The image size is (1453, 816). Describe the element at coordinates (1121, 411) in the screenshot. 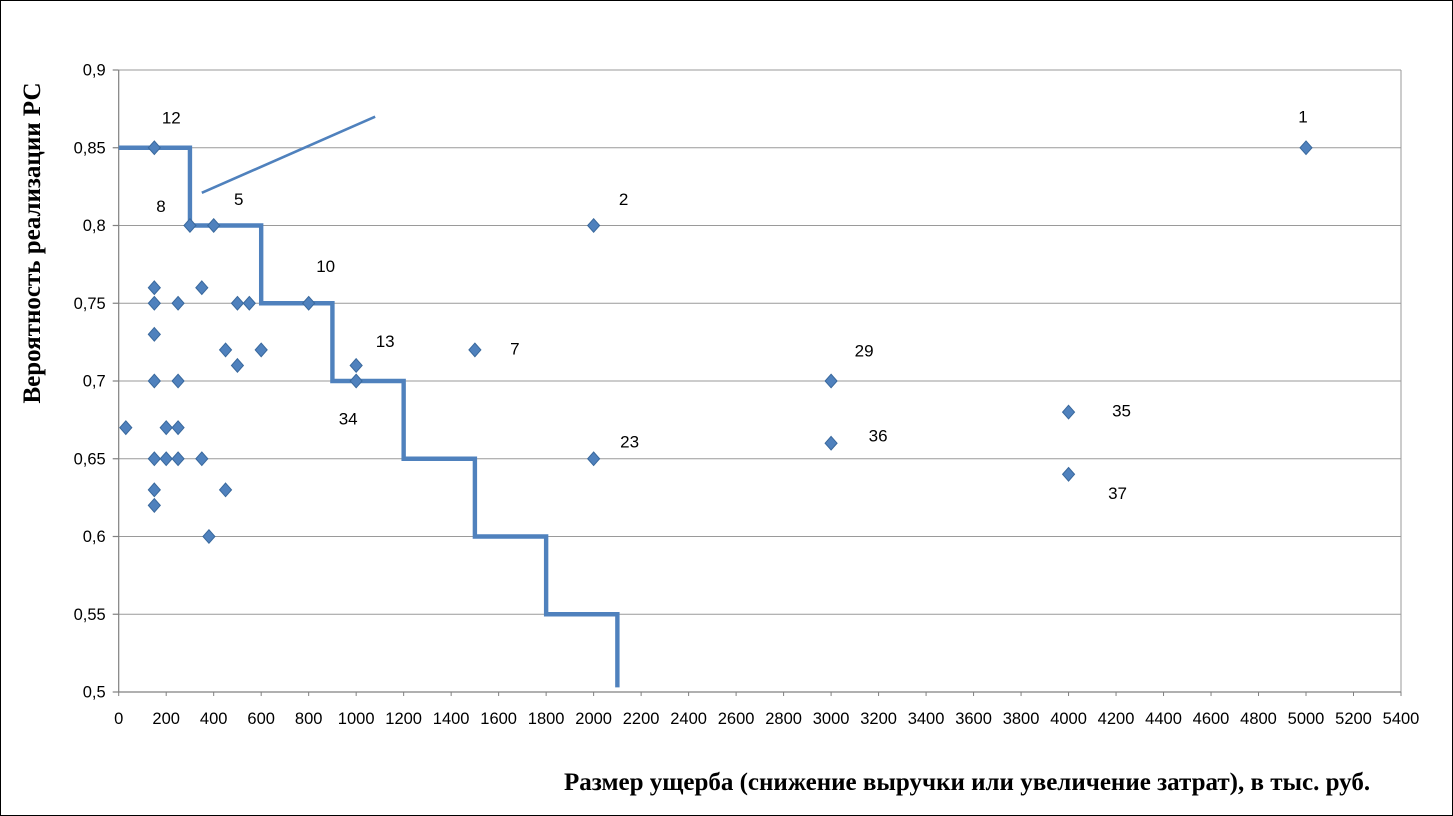

I see `data-point-label: 35` at that location.